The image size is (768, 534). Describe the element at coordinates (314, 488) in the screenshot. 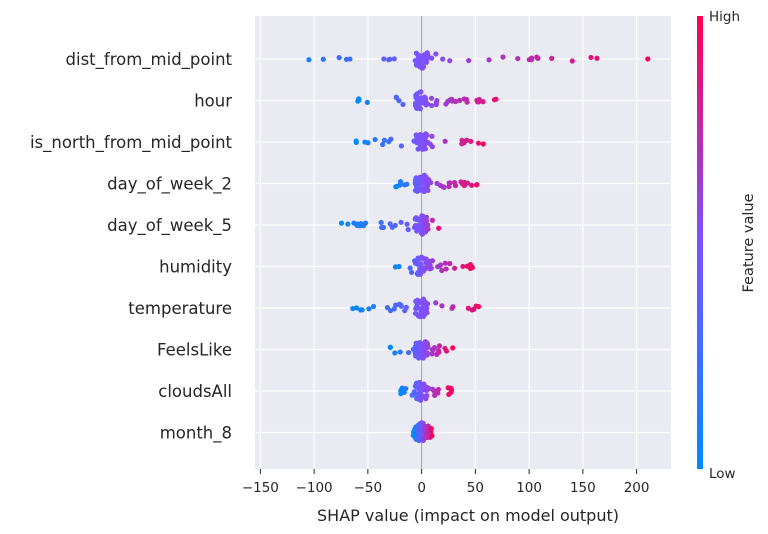

I see `x-tick-label: −100` at that location.